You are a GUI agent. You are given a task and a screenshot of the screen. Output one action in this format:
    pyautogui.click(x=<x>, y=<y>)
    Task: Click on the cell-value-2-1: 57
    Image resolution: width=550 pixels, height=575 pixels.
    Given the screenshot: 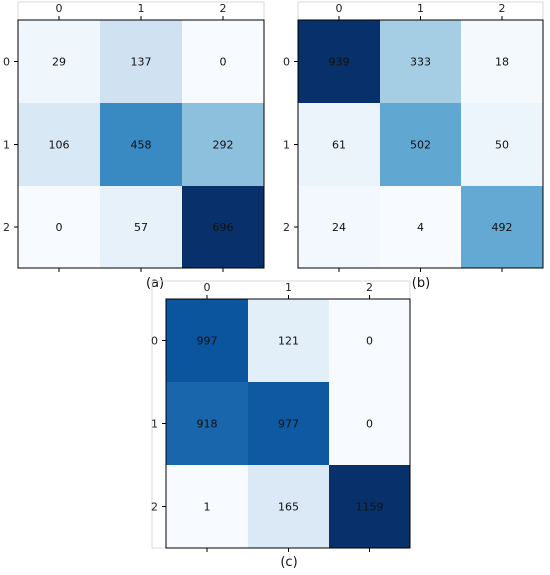 What is the action you would take?
    pyautogui.click(x=141, y=227)
    